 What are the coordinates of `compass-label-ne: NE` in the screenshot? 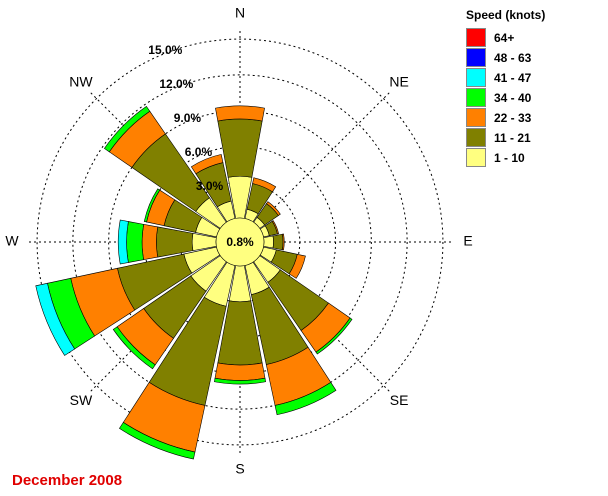 It's located at (398, 82).